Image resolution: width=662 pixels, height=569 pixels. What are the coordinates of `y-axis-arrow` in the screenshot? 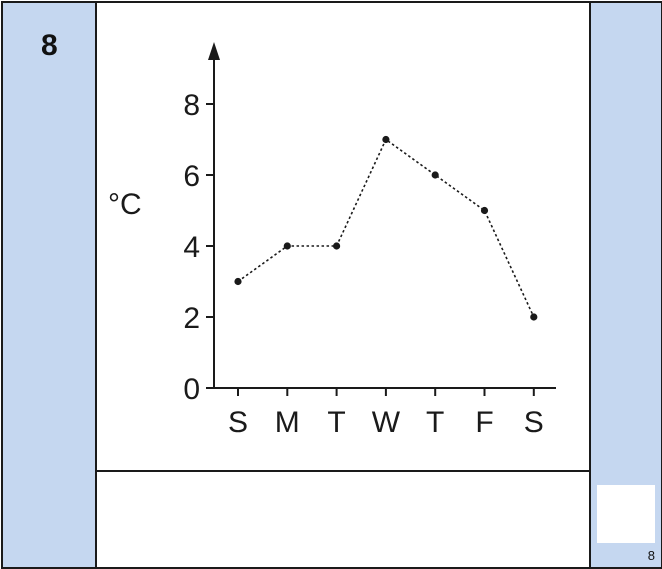 It's located at (214, 51).